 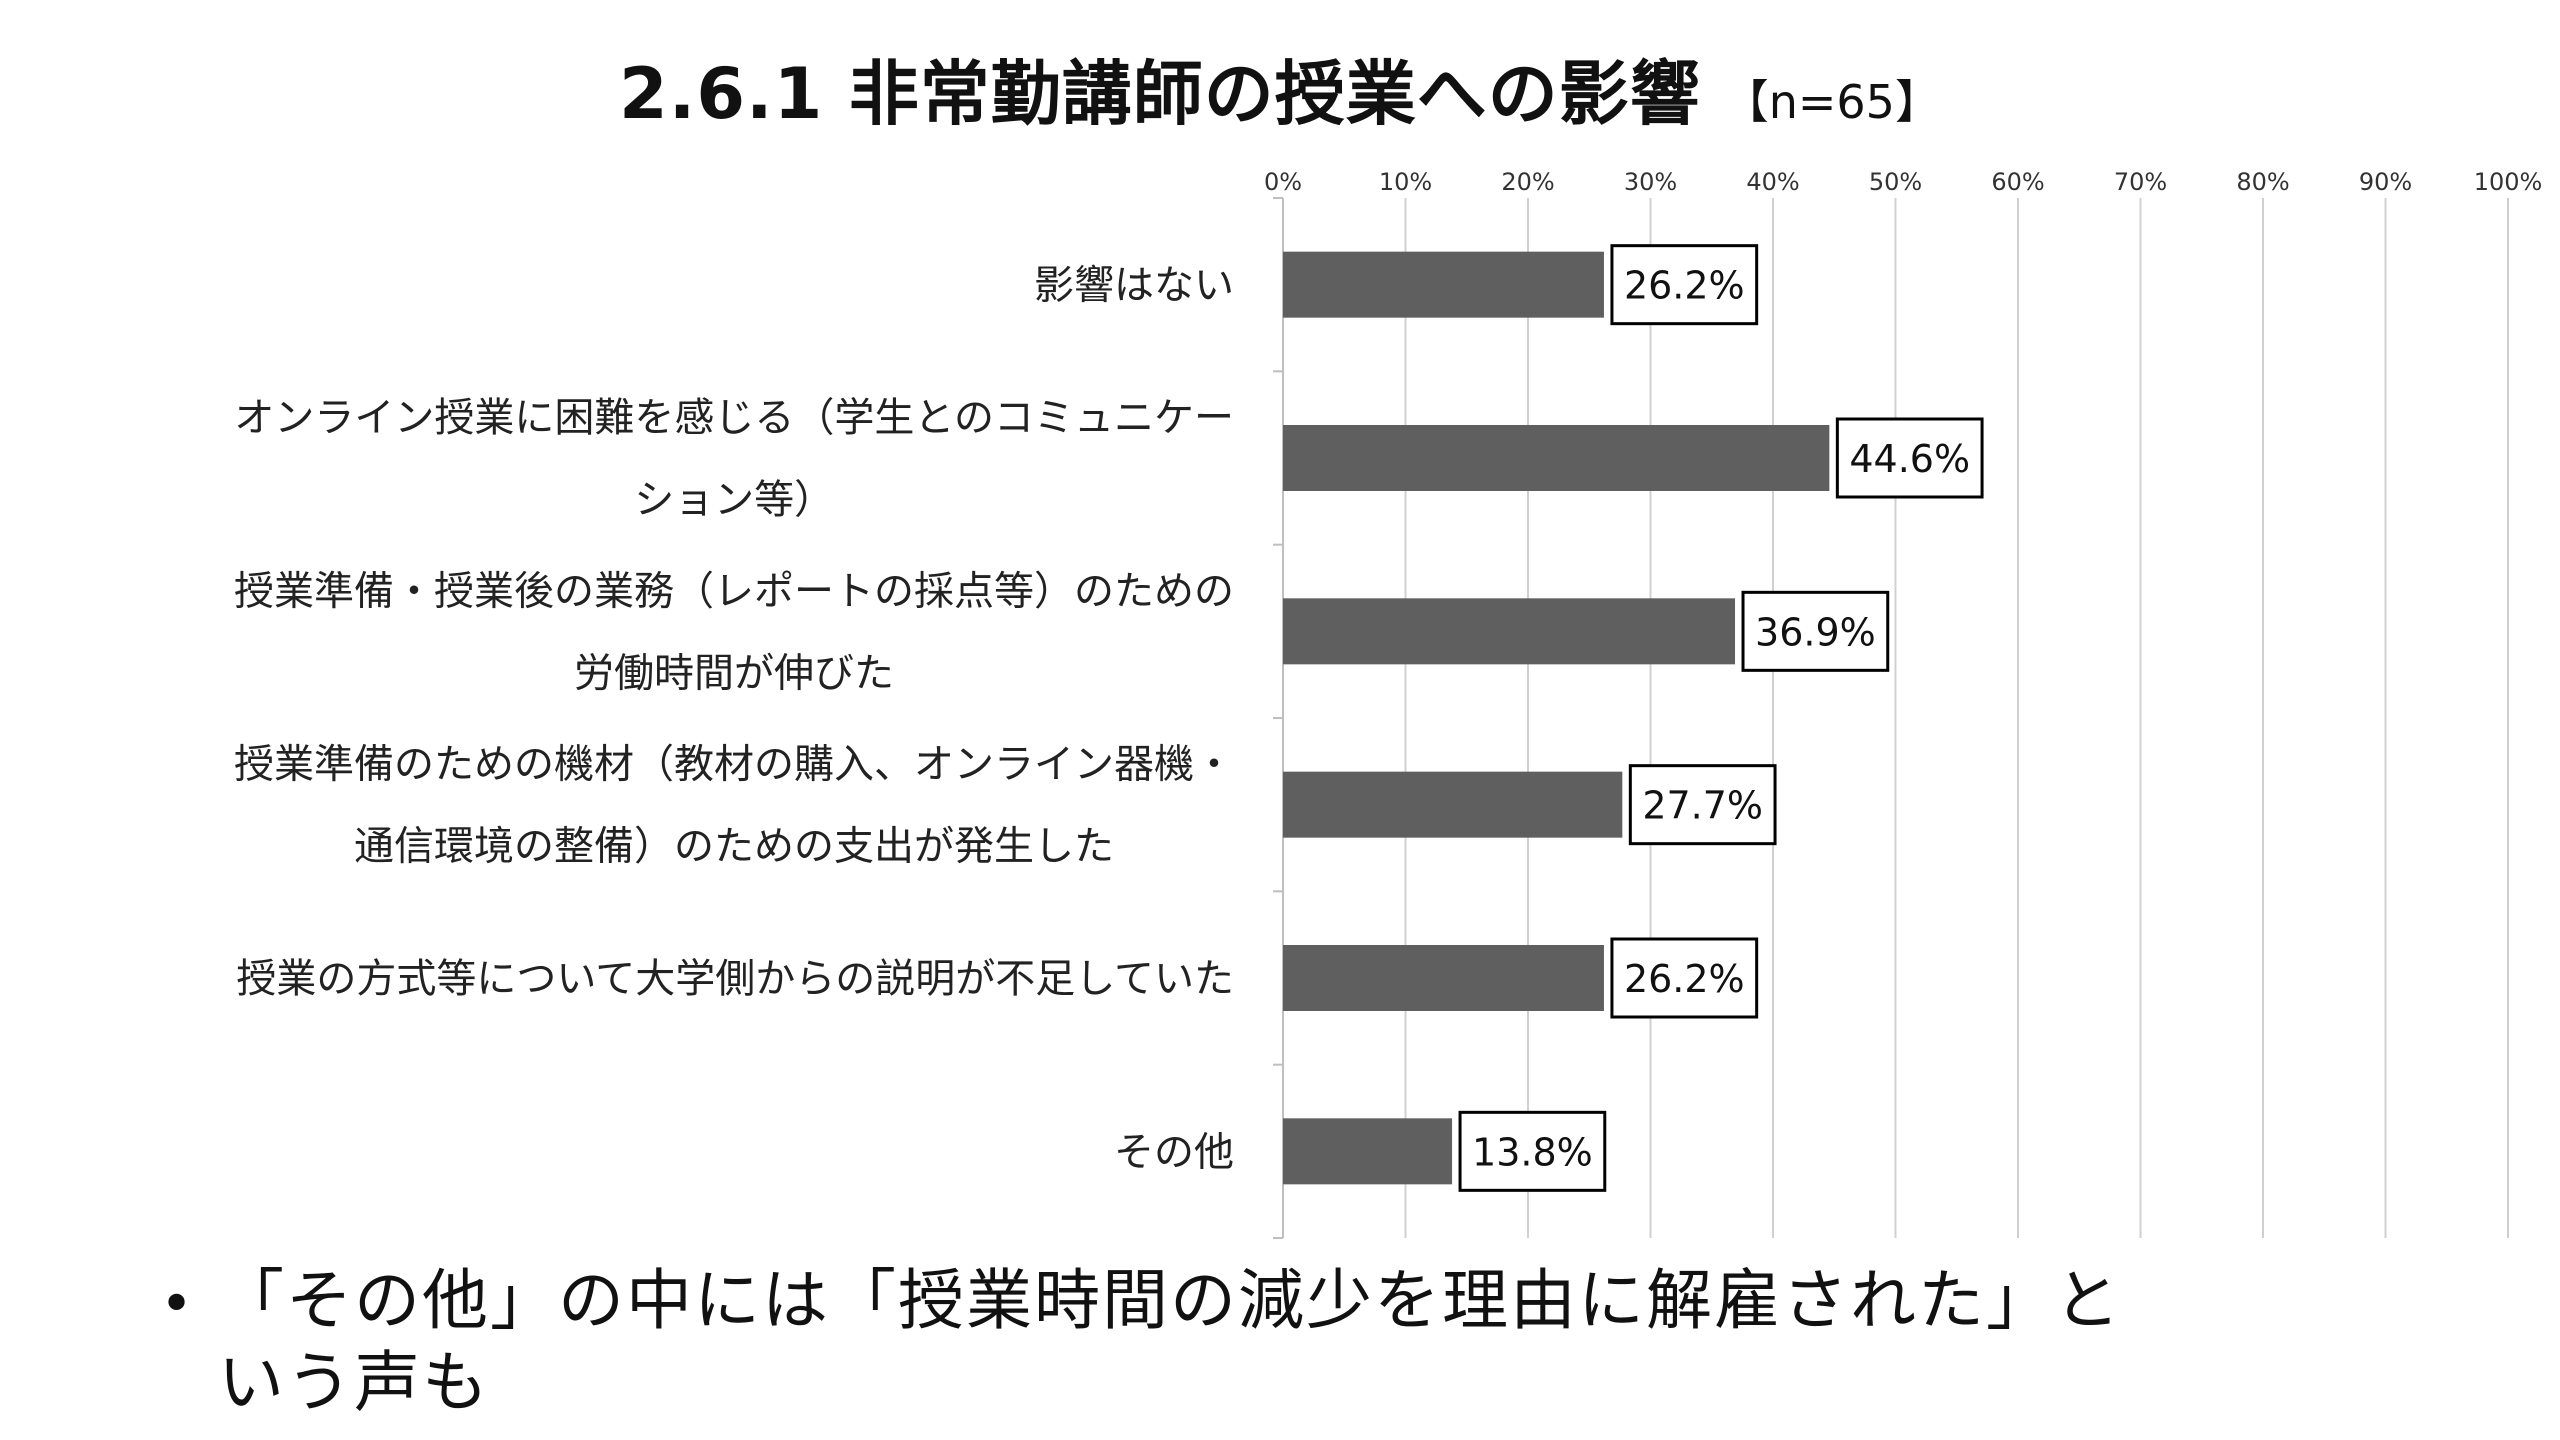 What do you see at coordinates (1160, 94) in the screenshot?
I see `chart-title-main: 2.6.1 非常勤講師の授業への影響` at bounding box center [1160, 94].